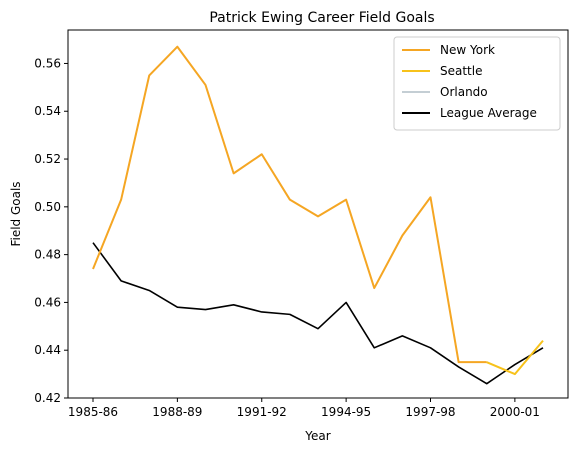 This screenshot has width=579, height=453. What do you see at coordinates (346, 412) in the screenshot?
I see `x-tick-label: 1994-95` at bounding box center [346, 412].